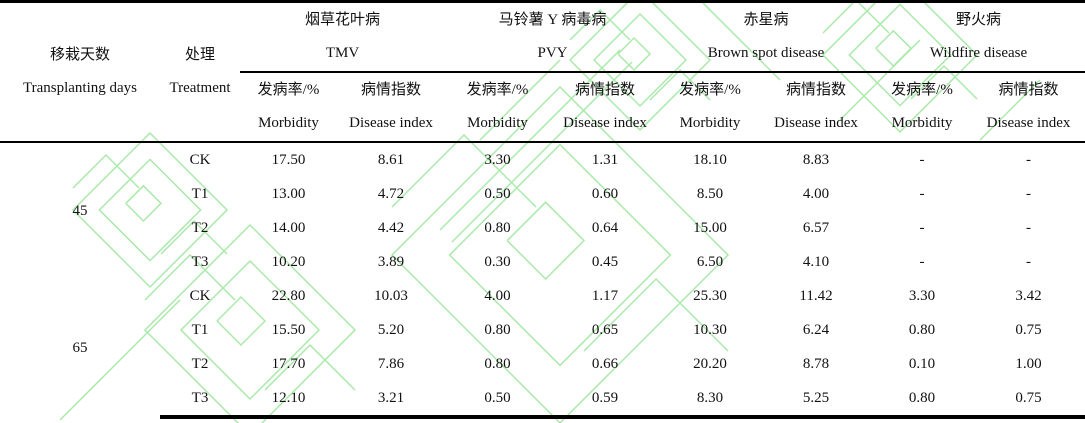 Image resolution: width=1085 pixels, height=423 pixels. Describe the element at coordinates (605, 329) in the screenshot. I see `value-cell: 0.65` at that location.